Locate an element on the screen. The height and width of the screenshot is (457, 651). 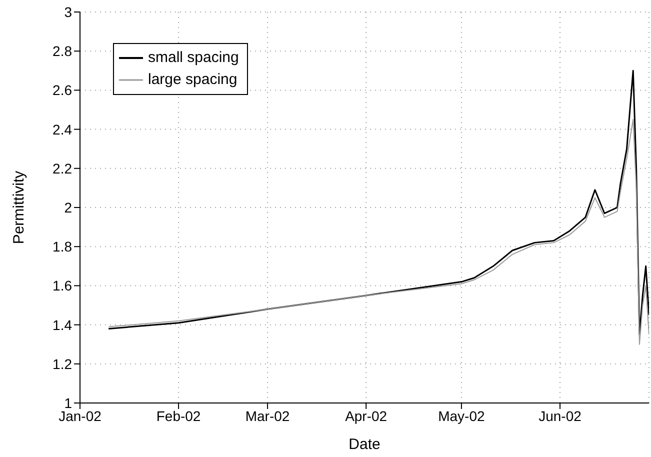
x-tick-label: Feb-02 is located at coordinates (178, 416).